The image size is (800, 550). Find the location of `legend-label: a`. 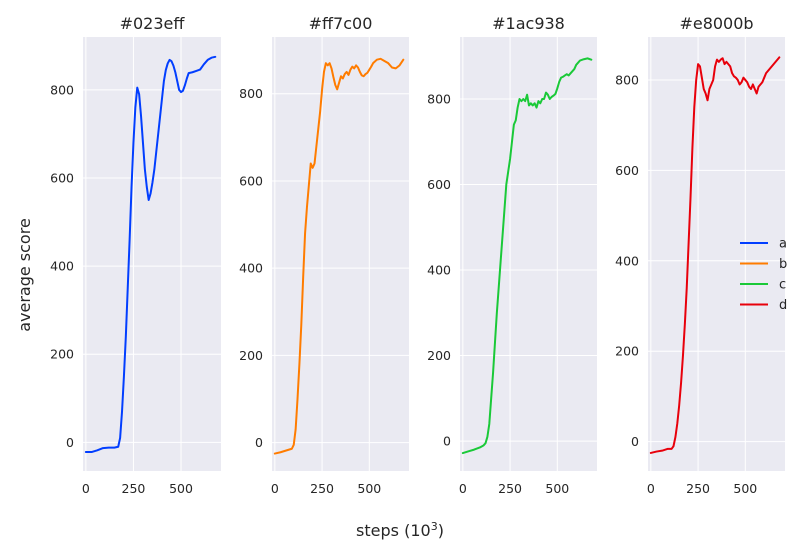

legend-label: a is located at coordinates (783, 244).